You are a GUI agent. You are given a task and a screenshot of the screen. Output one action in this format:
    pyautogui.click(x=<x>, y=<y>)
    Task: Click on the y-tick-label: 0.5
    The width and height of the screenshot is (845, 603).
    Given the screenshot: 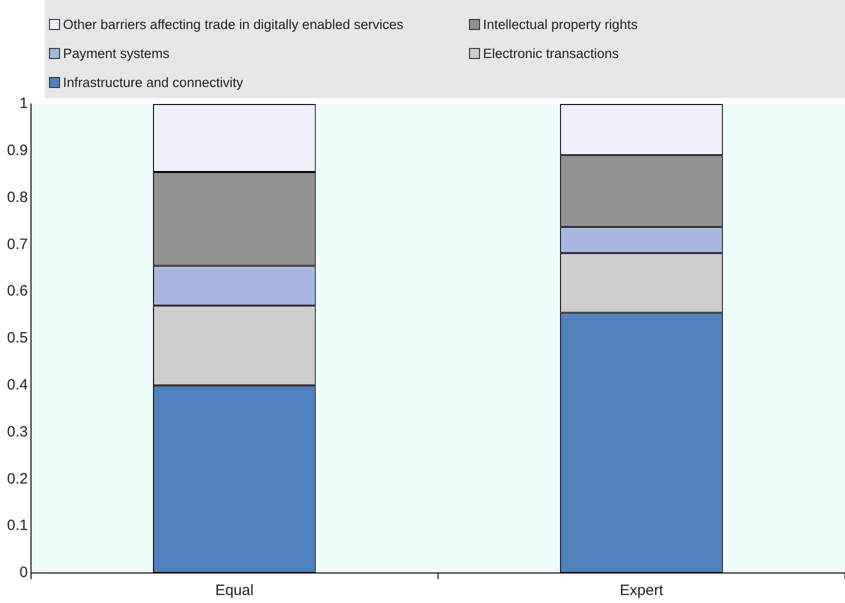 What is the action you would take?
    pyautogui.click(x=17, y=338)
    